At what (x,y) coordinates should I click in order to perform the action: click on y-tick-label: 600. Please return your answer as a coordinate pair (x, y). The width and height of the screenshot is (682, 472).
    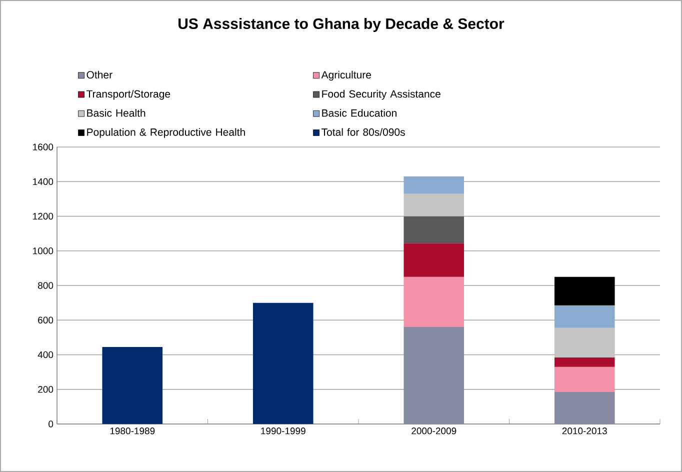
    Looking at the image, I should click on (46, 320).